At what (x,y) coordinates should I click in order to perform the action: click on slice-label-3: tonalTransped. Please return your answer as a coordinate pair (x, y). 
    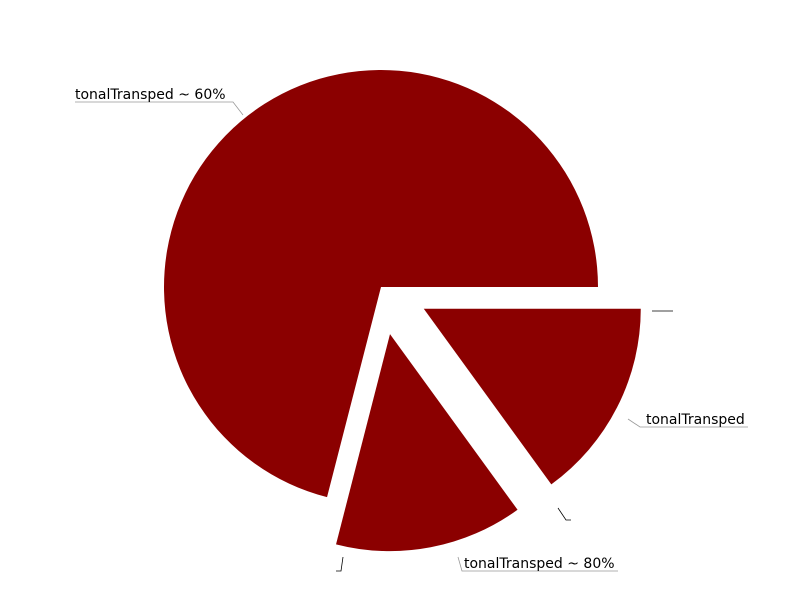
    Looking at the image, I should click on (695, 420).